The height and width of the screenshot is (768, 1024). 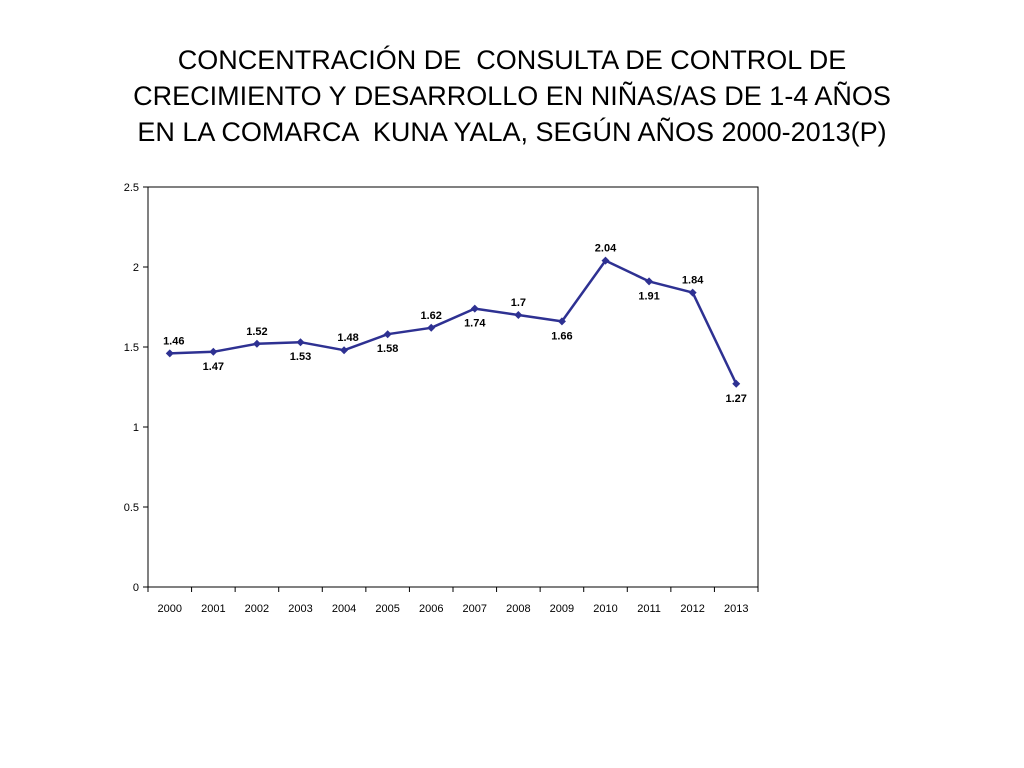 What do you see at coordinates (131, 508) in the screenshot?
I see `y-tick-label: 0.5` at bounding box center [131, 508].